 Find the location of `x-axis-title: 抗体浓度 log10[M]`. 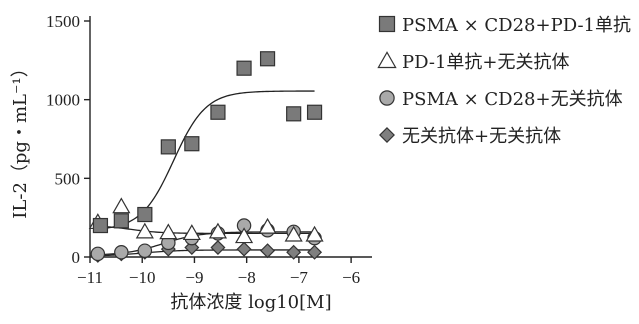

x-axis-title: 抗体浓度 log10[M] is located at coordinates (250, 302).